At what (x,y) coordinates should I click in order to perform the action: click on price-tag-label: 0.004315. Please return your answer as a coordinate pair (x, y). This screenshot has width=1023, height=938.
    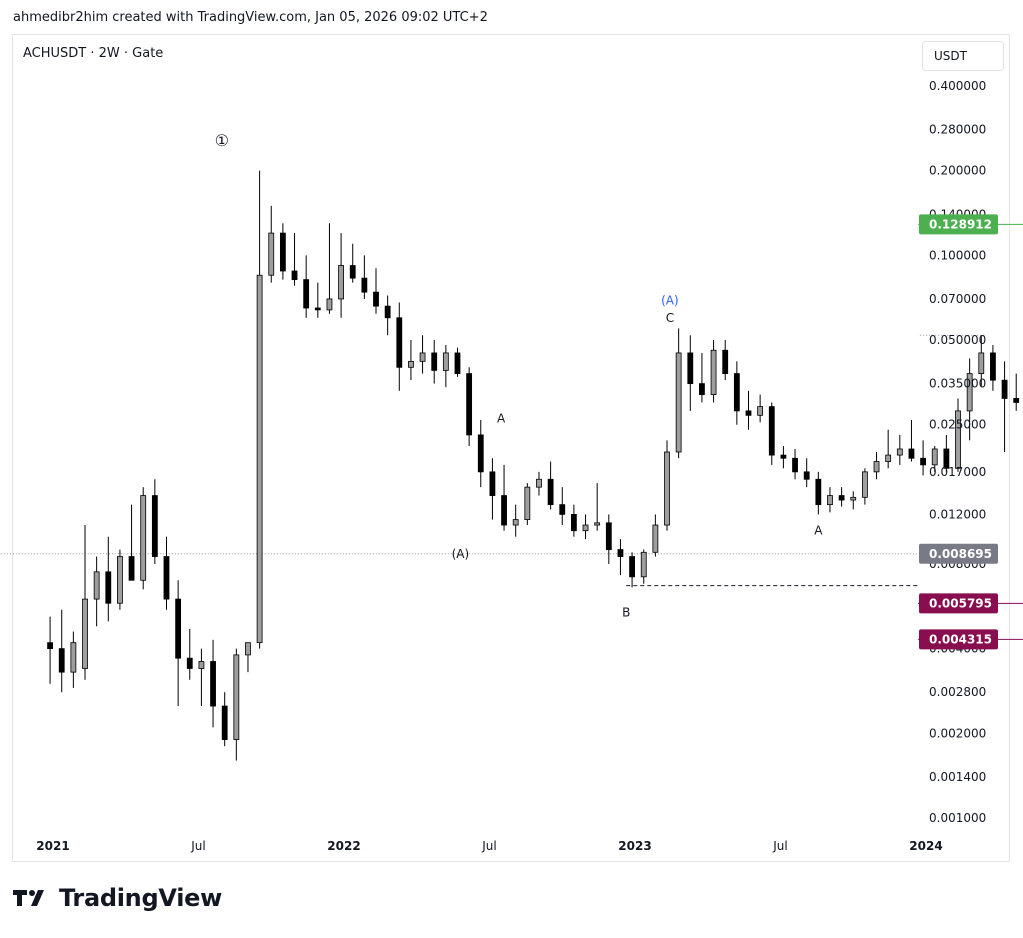
    Looking at the image, I should click on (960, 639).